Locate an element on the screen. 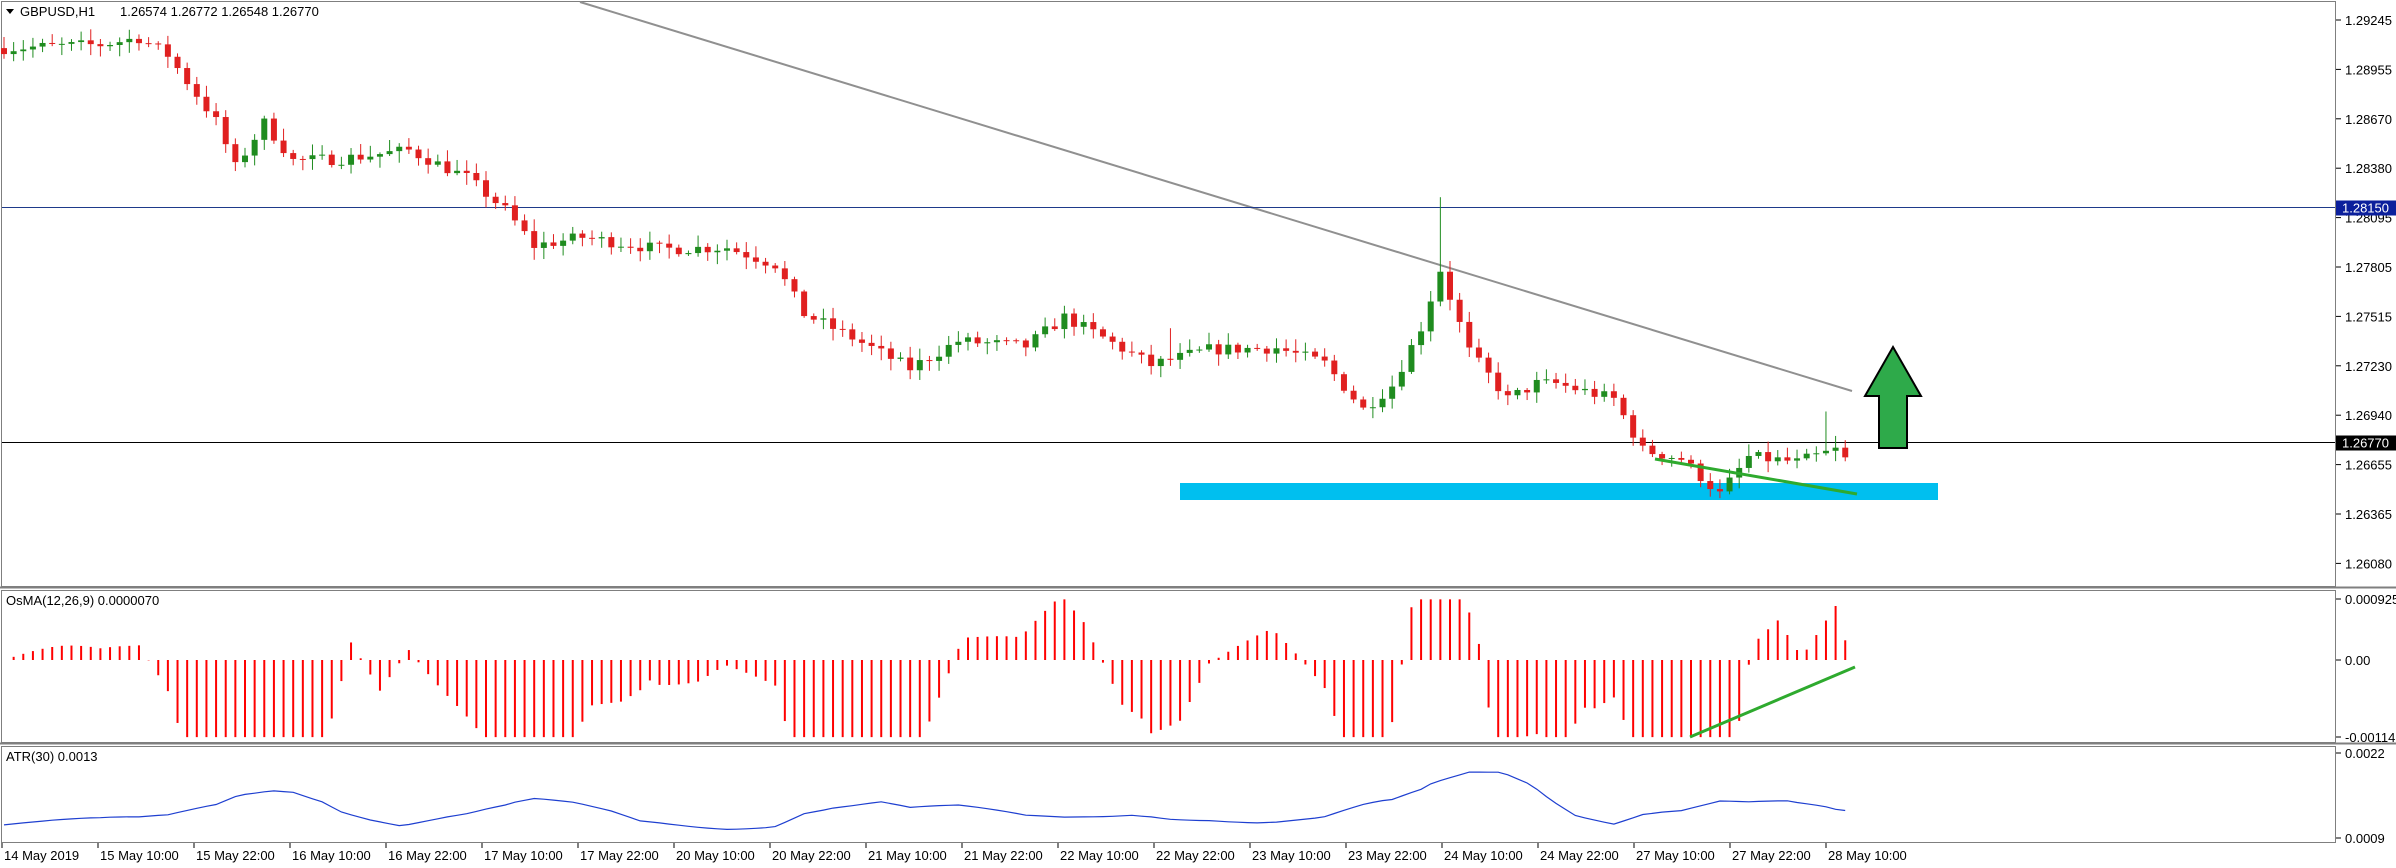 The image size is (2396, 868). osma-tick-label: -0.001148 is located at coordinates (2370, 737).